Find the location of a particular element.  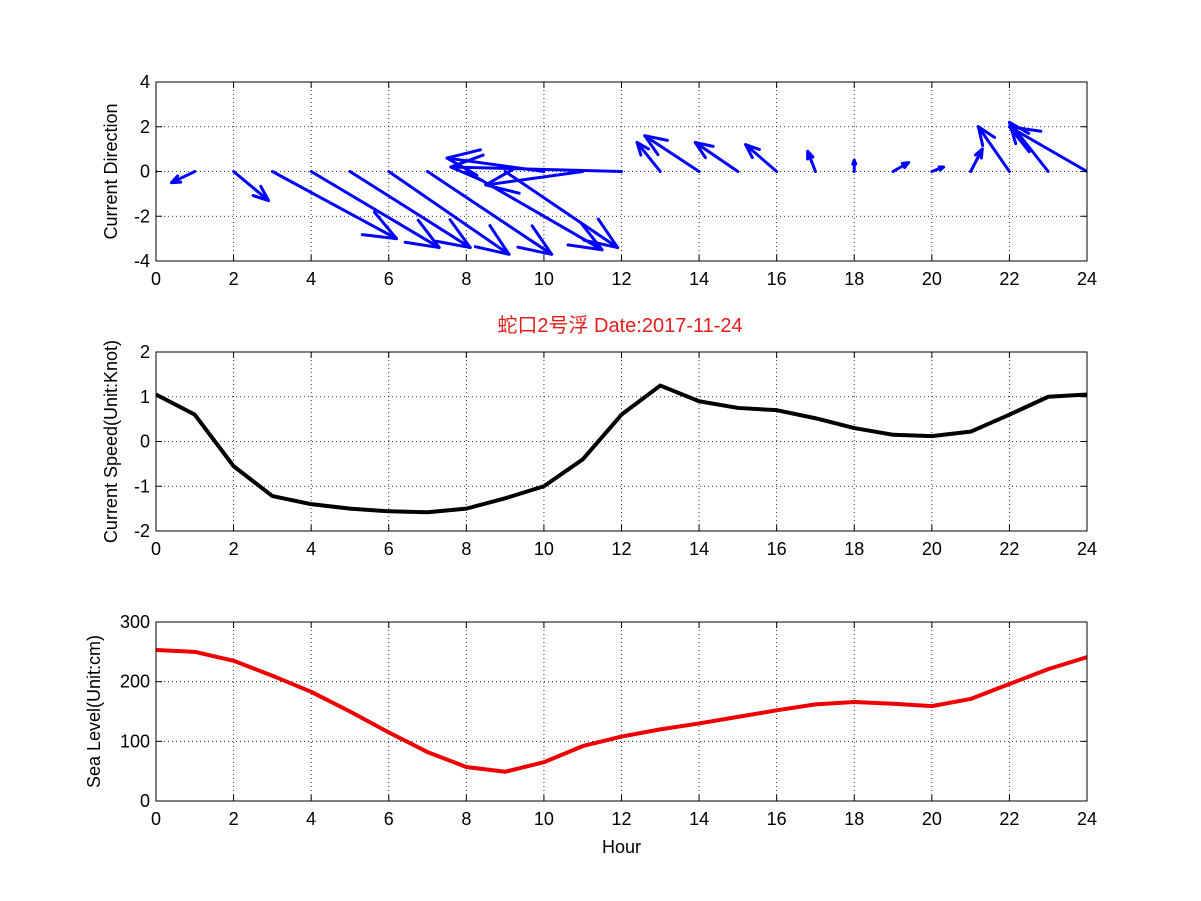

y-tick-label: 100 is located at coordinates (135, 741).